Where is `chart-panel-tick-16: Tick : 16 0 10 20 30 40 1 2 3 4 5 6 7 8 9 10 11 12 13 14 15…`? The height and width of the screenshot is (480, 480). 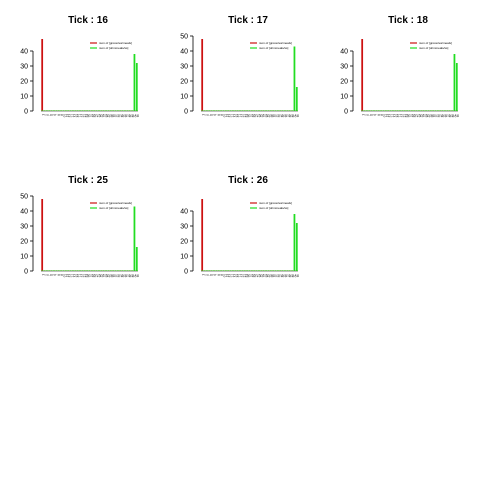
chart-panel-tick-16: Tick : 16 0 10 20 30 40 1 2 3 4 5 6 7 8 9 10 11 12 13 14 15… is located at coordinates (80, 80).